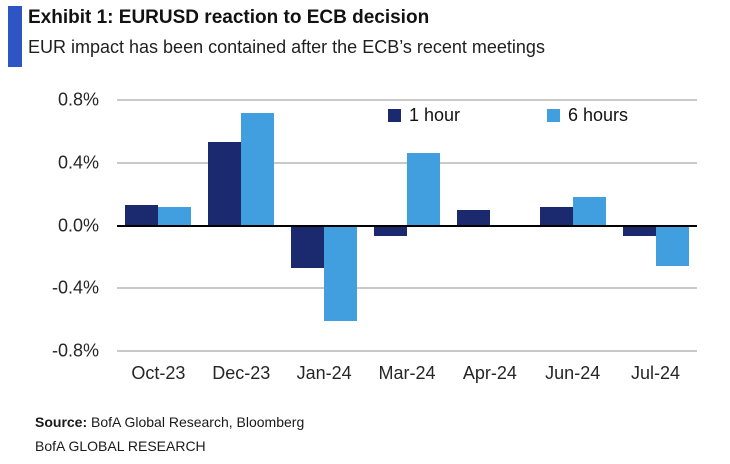 Image resolution: width=730 pixels, height=464 pixels. I want to click on legend-item-1-hour: 1 hour, so click(424, 115).